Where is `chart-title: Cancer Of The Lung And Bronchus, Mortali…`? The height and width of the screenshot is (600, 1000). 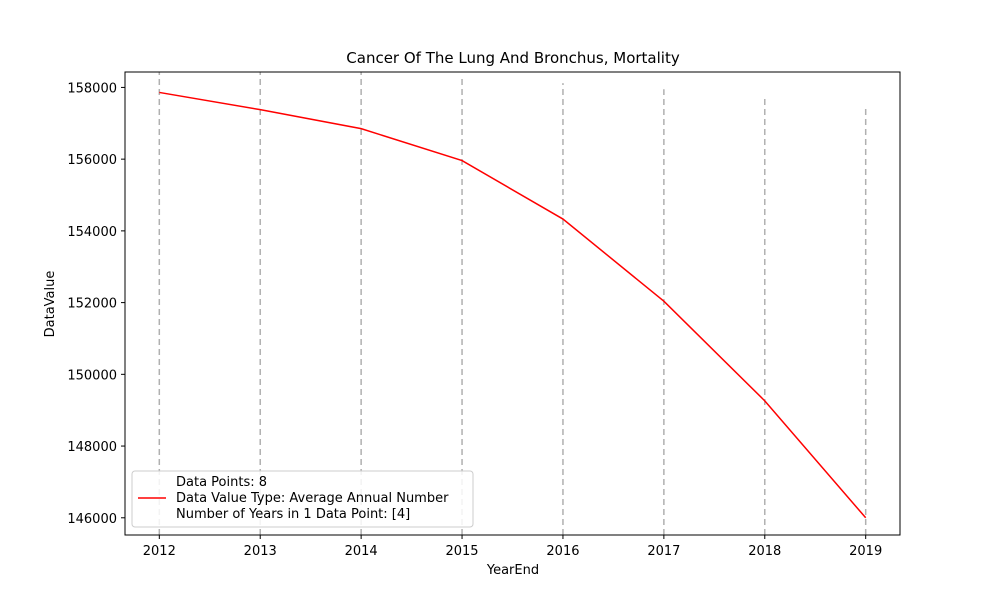 chart-title: Cancer Of The Lung And Bronchus, Mortali… is located at coordinates (513, 58).